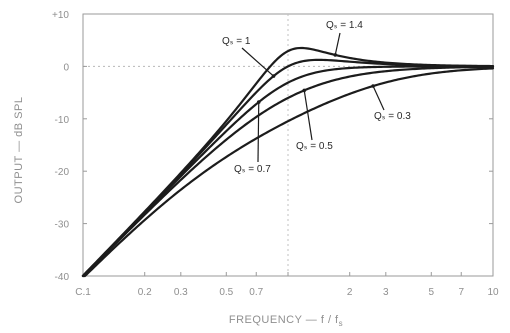  Describe the element at coordinates (145, 292) in the screenshot. I see `x-tick-label: 0.2` at that location.